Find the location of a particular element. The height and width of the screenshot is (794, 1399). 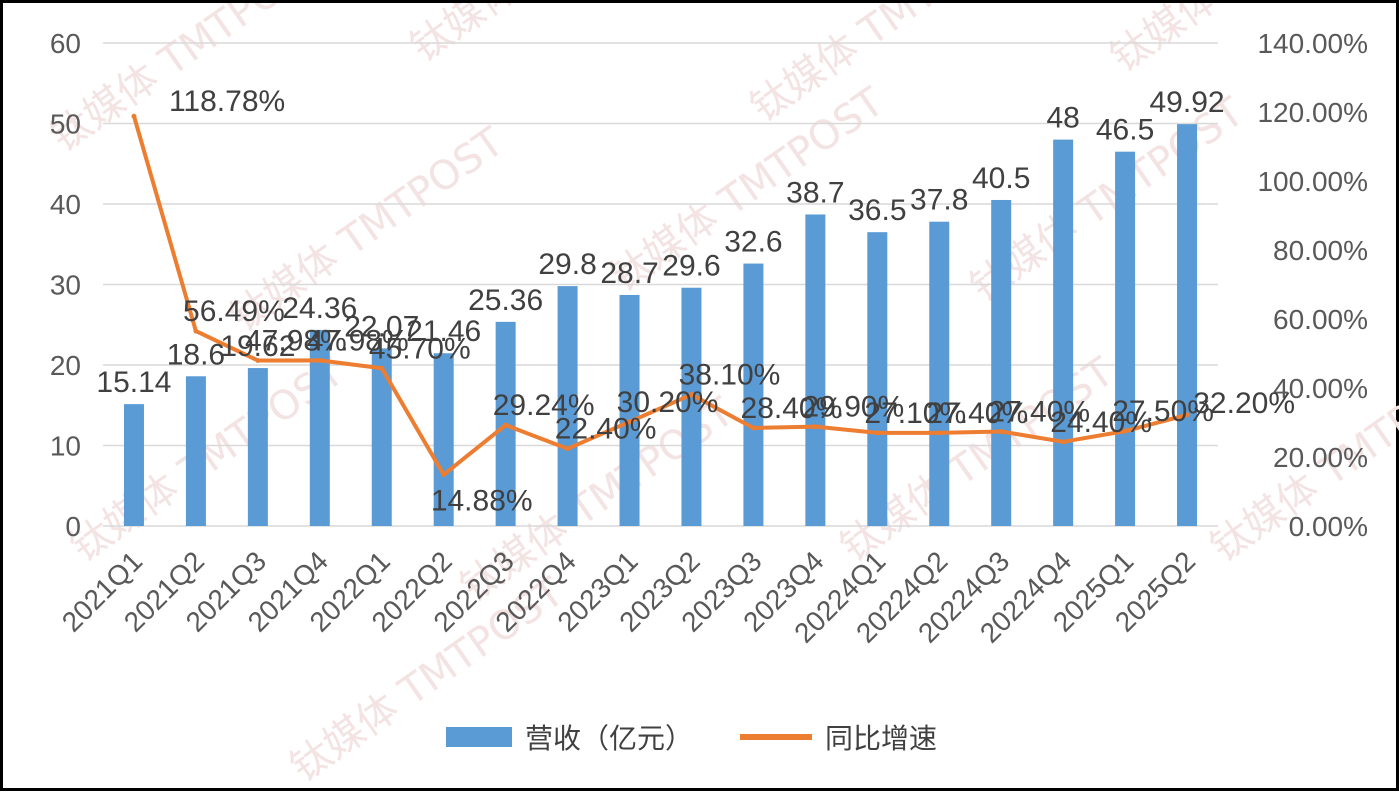

line-value-label: 14.88% is located at coordinates (482, 501).